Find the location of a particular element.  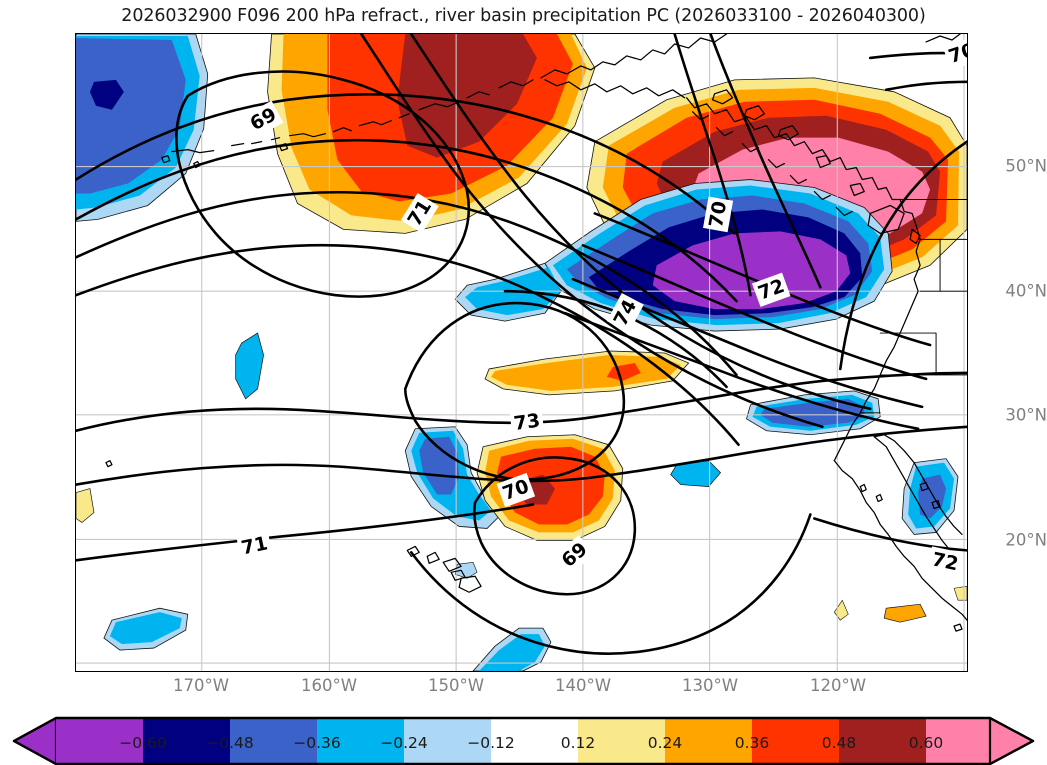

colorbar-tick-label-1: −0.60 is located at coordinates (143, 743).